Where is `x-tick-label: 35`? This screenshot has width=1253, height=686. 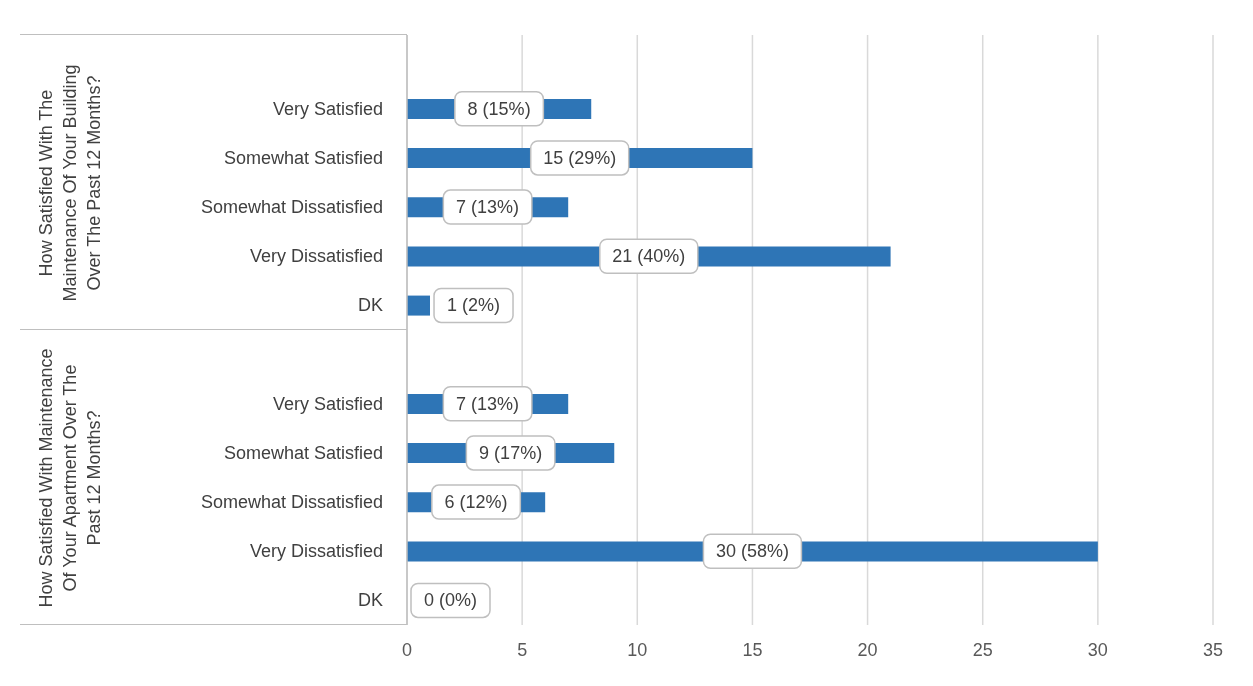
x-tick-label: 35 is located at coordinates (1213, 649).